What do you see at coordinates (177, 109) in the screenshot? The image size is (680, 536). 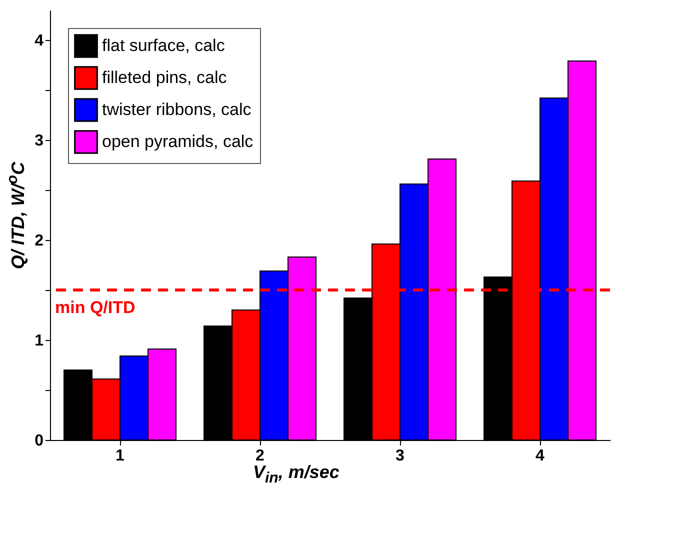 I see `legend-label: twister ribbons, calc` at bounding box center [177, 109].